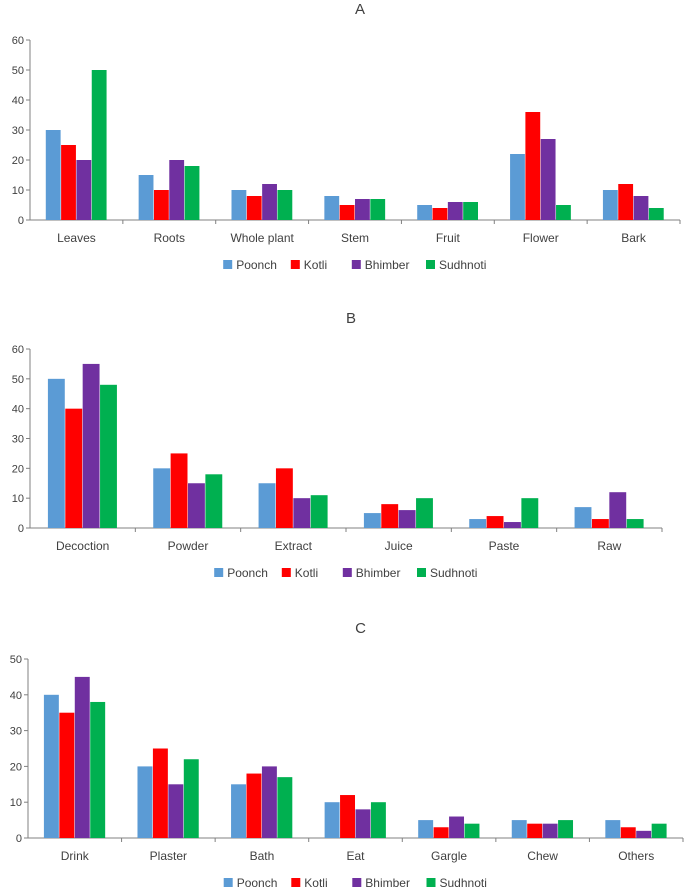 The width and height of the screenshot is (685, 892). Describe the element at coordinates (533, 166) in the screenshot. I see `bar-kotli-flower` at that location.